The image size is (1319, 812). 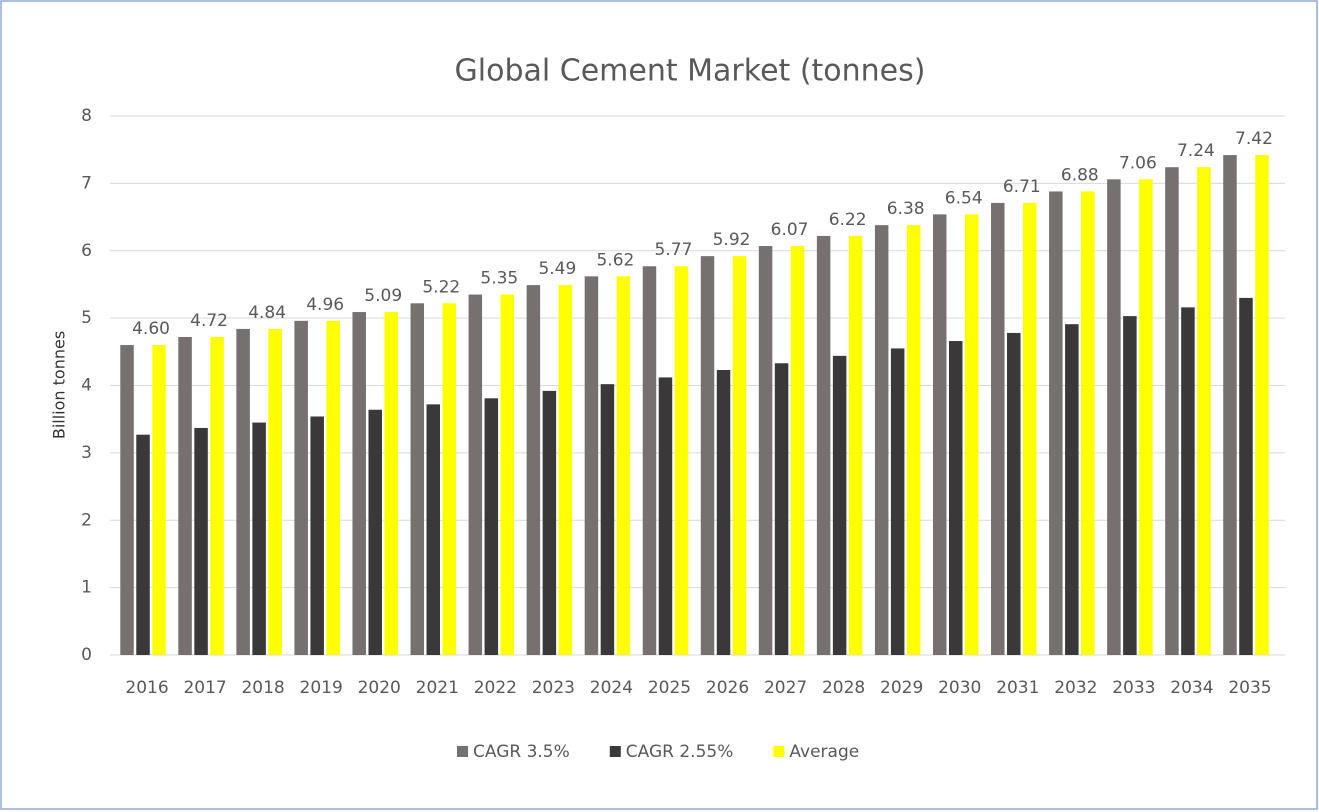 What do you see at coordinates (86, 655) in the screenshot?
I see `y-tick-label: 0` at bounding box center [86, 655].